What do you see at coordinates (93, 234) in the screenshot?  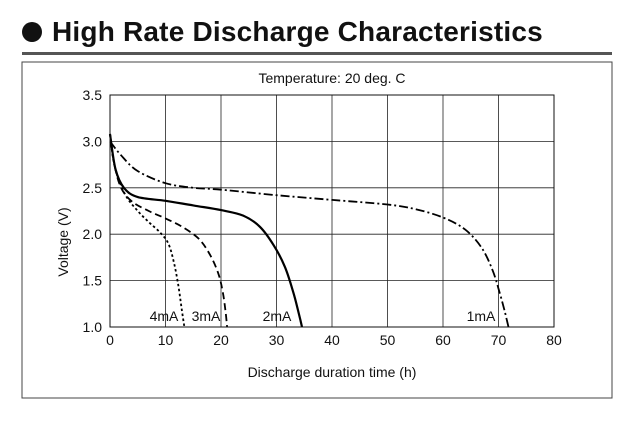 I see `y-tick-label: 2.0` at bounding box center [93, 234].